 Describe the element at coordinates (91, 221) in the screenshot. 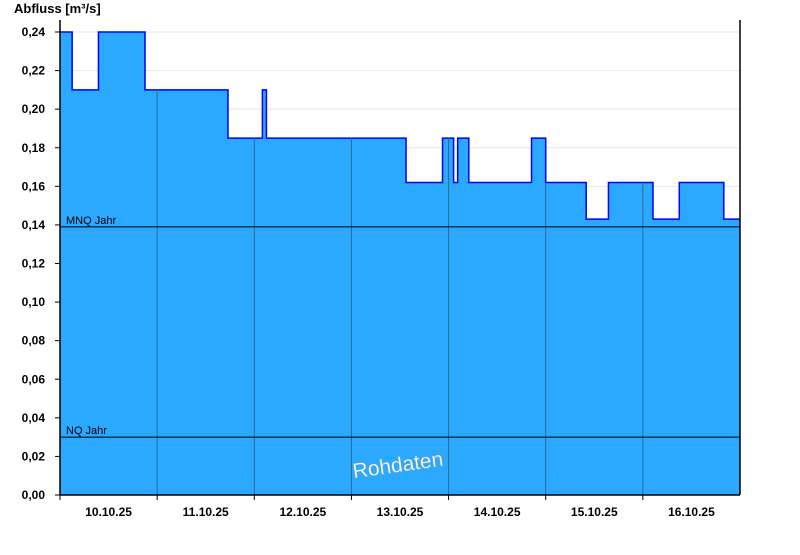

I see `reference-line-label: MNQ Jahr` at that location.